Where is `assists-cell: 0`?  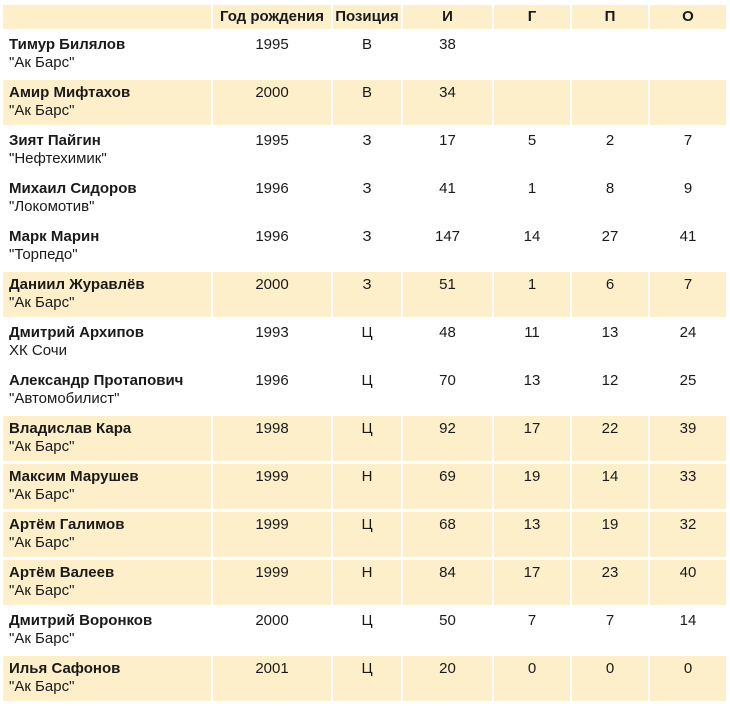
assists-cell: 0 is located at coordinates (610, 678).